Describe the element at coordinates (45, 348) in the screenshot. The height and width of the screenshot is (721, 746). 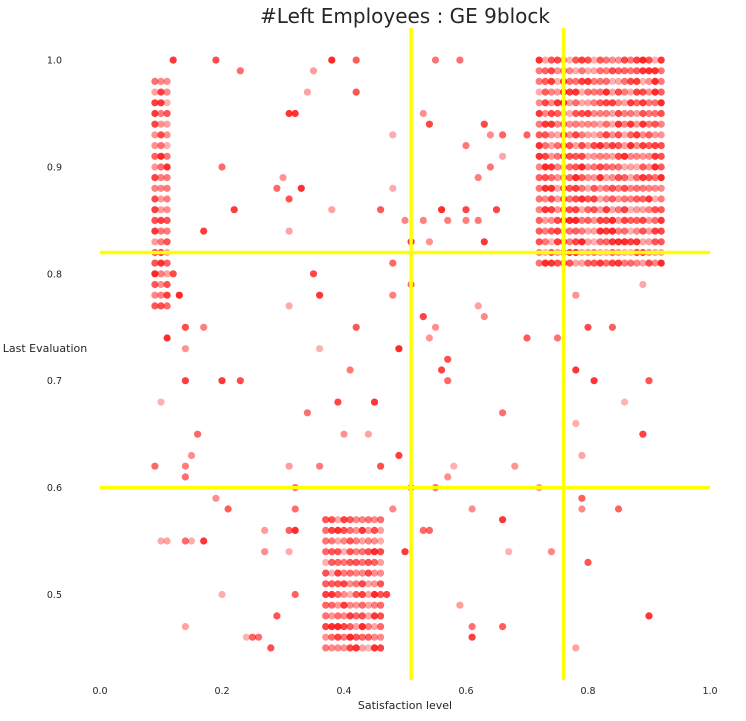
I see `y-axis-label: Last Evaluation` at that location.